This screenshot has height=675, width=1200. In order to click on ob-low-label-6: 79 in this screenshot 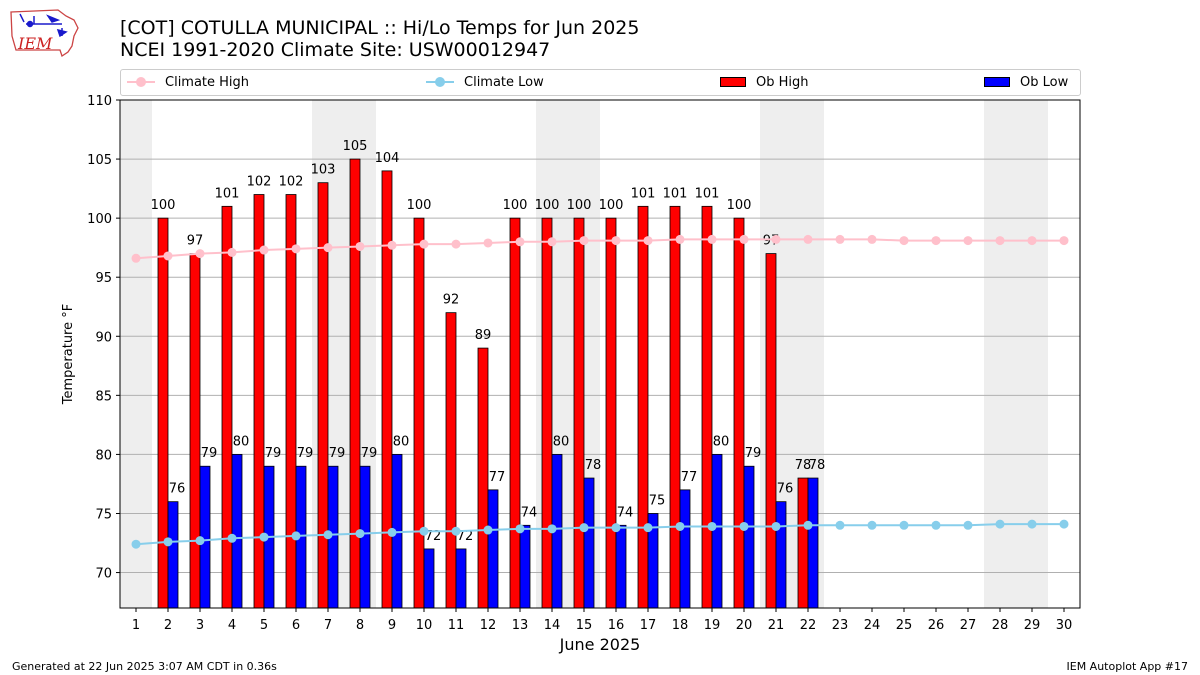, I will do `click(305, 453)`.